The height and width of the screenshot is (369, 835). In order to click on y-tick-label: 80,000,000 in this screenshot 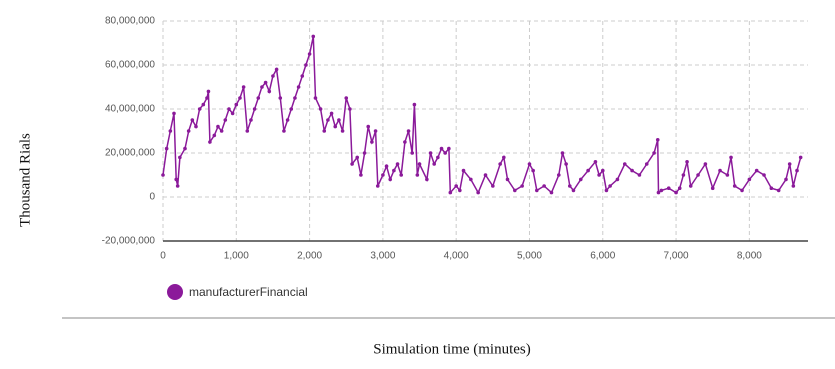, I will do `click(130, 21)`.